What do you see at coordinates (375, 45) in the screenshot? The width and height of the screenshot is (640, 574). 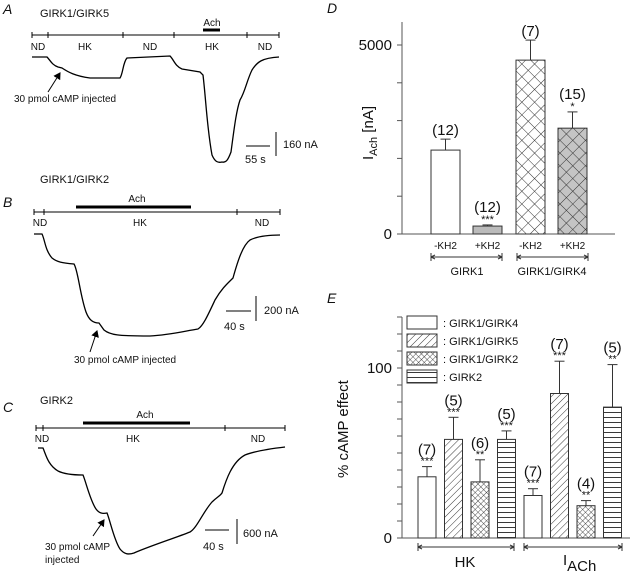 I see `y-tick-label: 5000` at bounding box center [375, 45].